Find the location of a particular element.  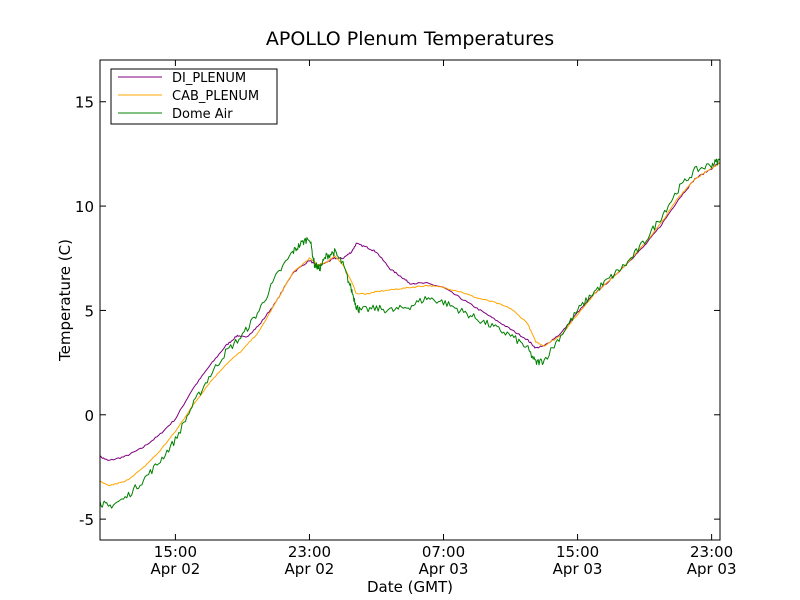

legend-box is located at coordinates (194, 96).